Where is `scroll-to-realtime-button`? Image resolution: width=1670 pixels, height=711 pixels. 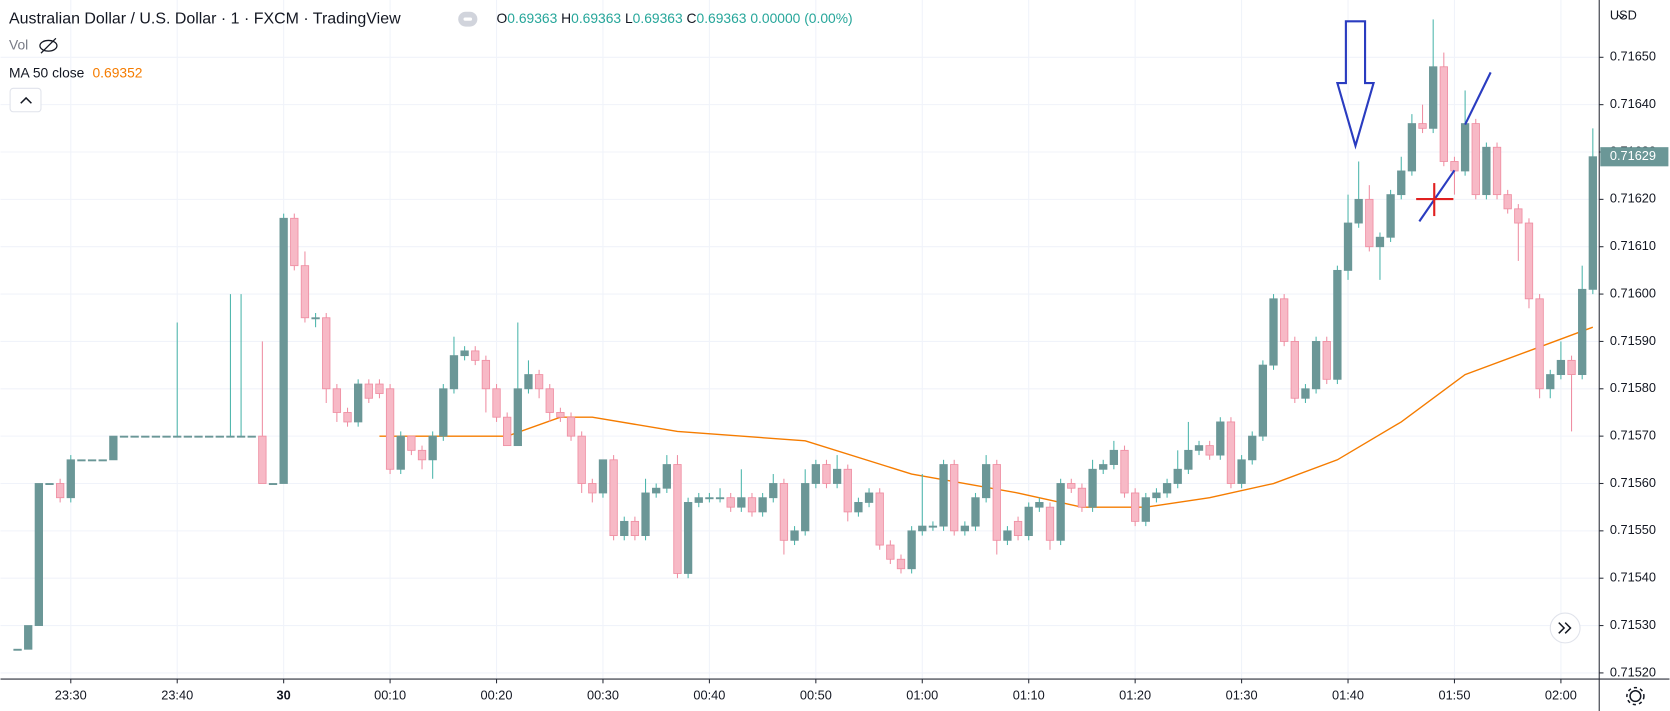
scroll-to-realtime-button is located at coordinates (1565, 628).